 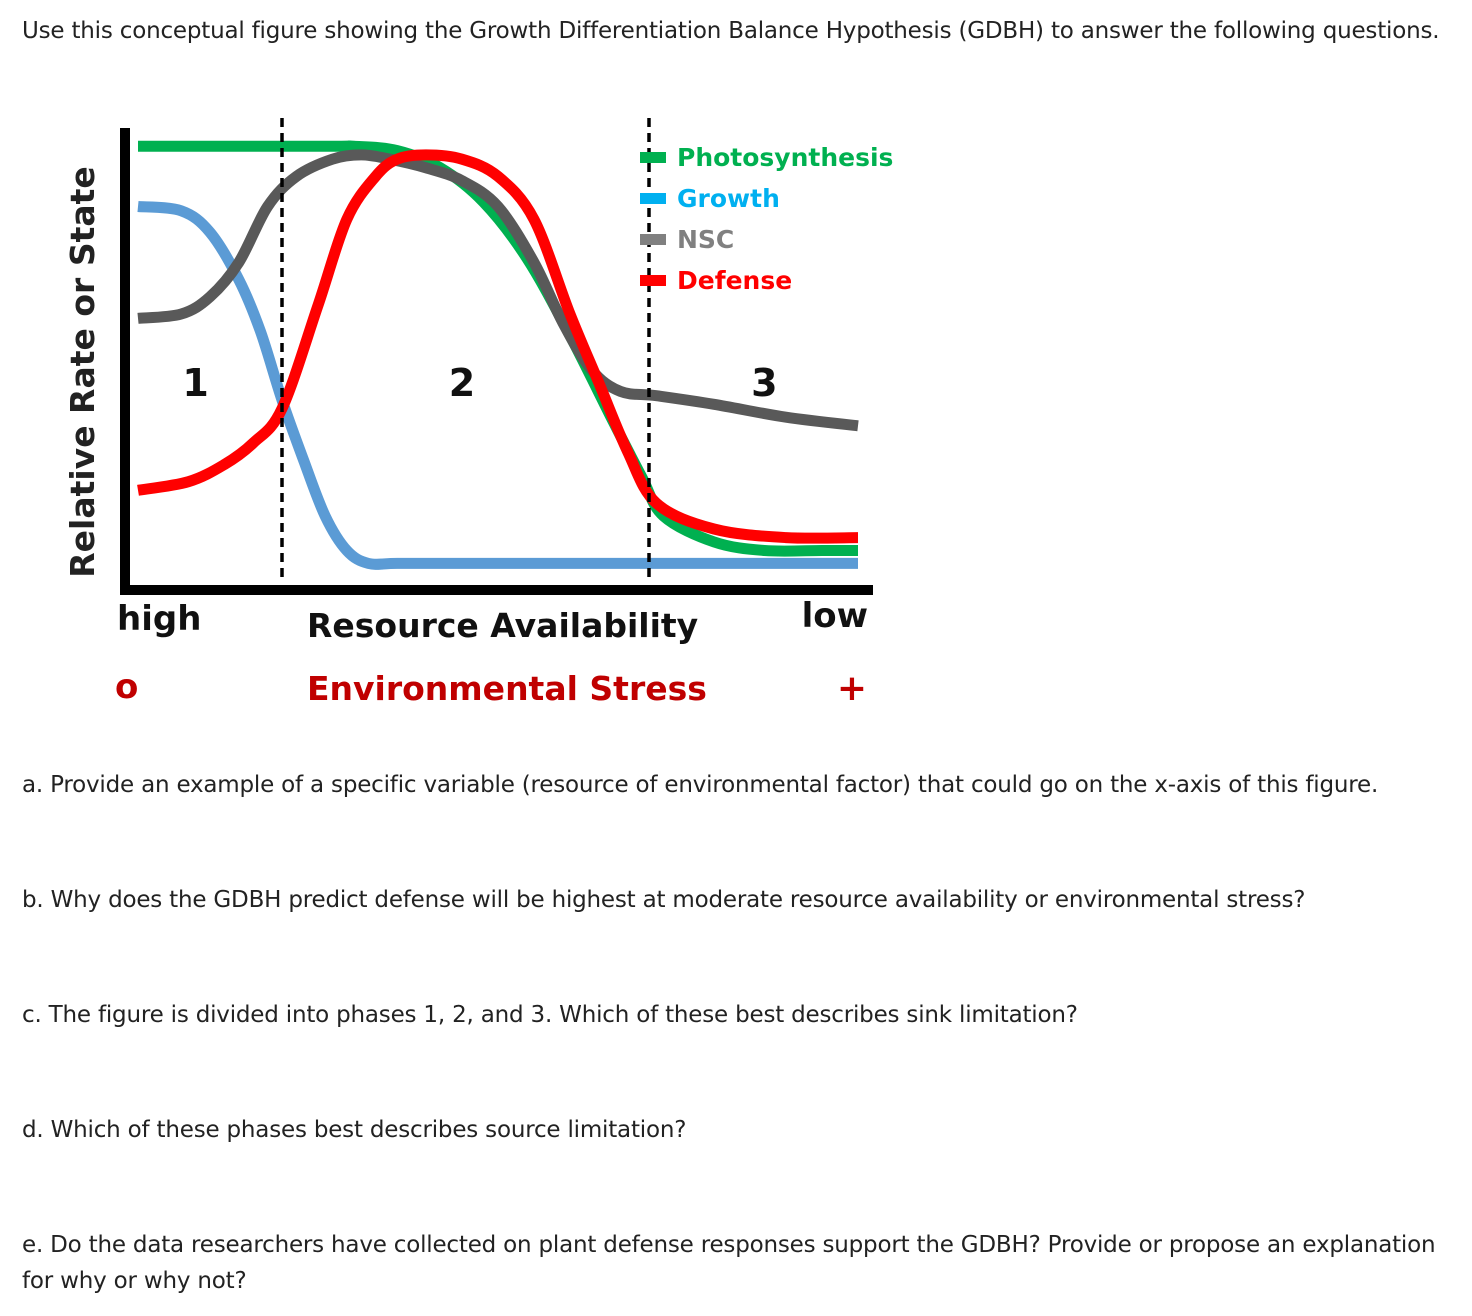 What do you see at coordinates (502, 625) in the screenshot?
I see `x-axis-label: Resource Availability` at bounding box center [502, 625].